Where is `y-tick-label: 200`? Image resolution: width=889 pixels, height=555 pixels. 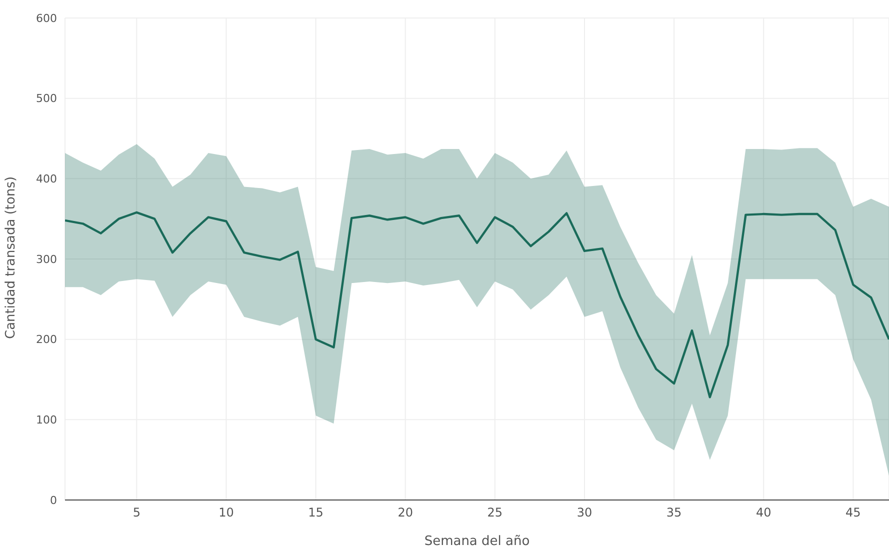
y-tick-label: 200 is located at coordinates (46, 339).